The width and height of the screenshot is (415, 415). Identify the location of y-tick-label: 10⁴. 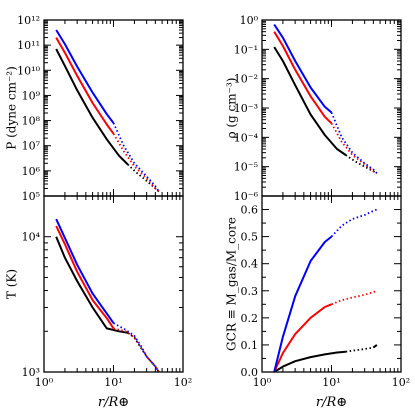
(31, 237).